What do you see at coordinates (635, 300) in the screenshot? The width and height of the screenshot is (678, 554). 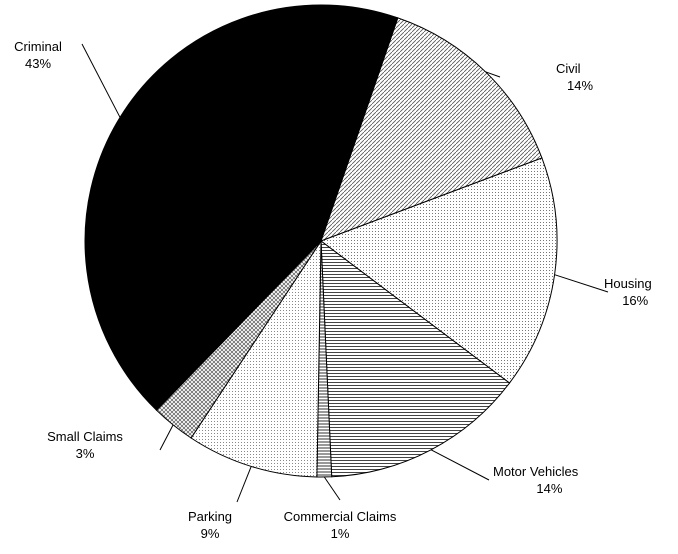 I see `slice-label-percent: 16%` at bounding box center [635, 300].